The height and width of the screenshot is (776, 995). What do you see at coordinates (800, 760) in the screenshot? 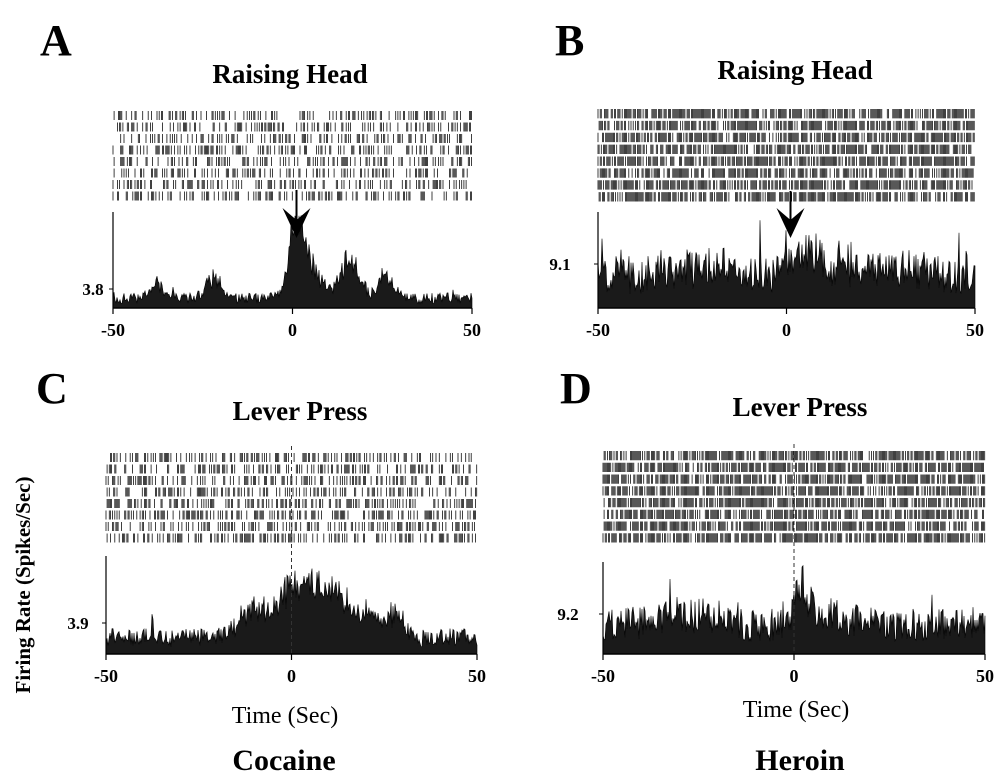
I see `condition-label-heroin: Heroin` at bounding box center [800, 760].